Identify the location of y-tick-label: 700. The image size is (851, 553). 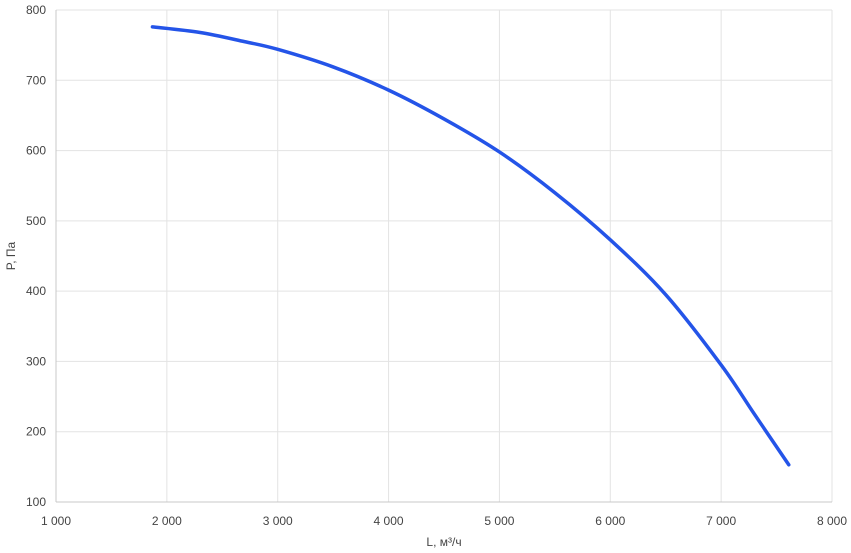
(36, 80).